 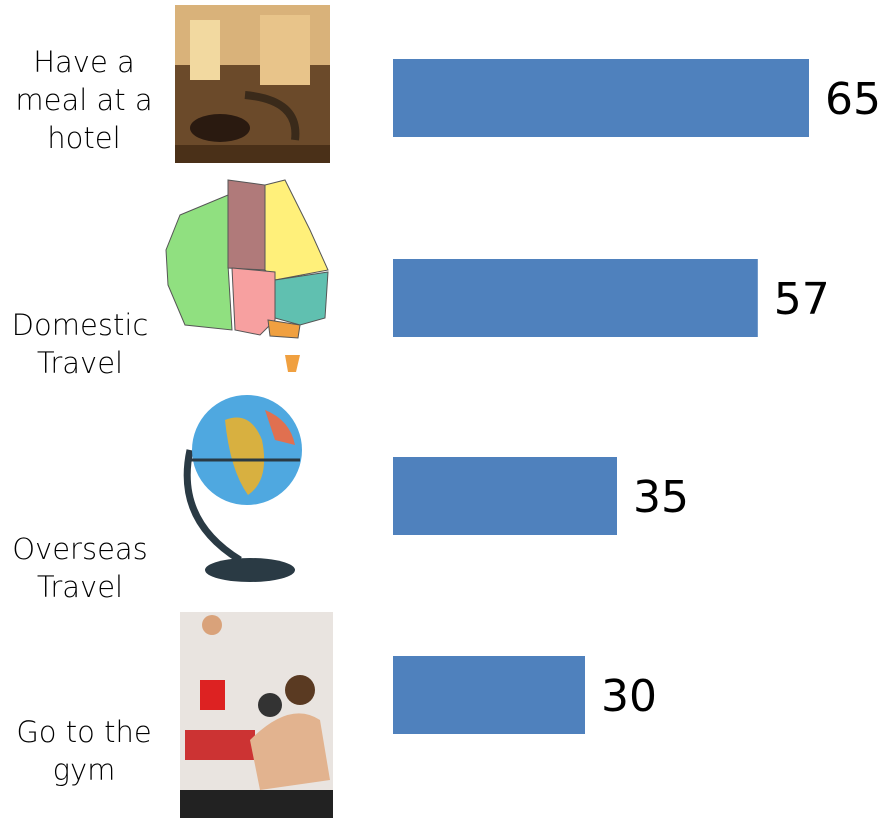 I want to click on value-label: 65, so click(x=853, y=99).